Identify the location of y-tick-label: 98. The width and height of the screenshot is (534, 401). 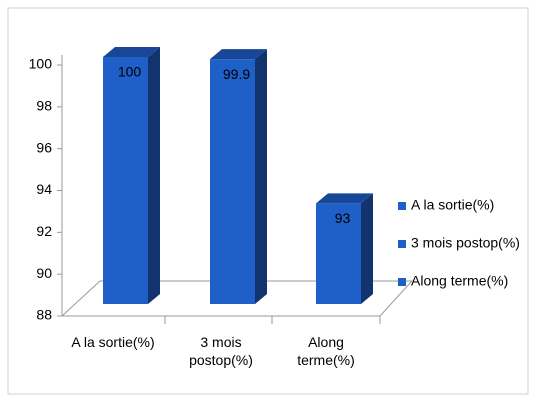
(44, 106).